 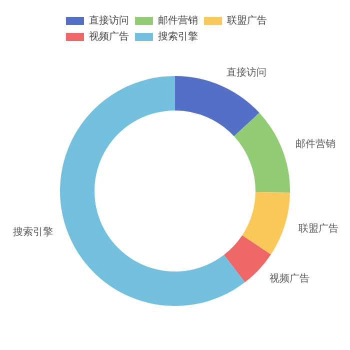 What do you see at coordinates (289, 278) in the screenshot?
I see `slice-label: 视频广告` at bounding box center [289, 278].